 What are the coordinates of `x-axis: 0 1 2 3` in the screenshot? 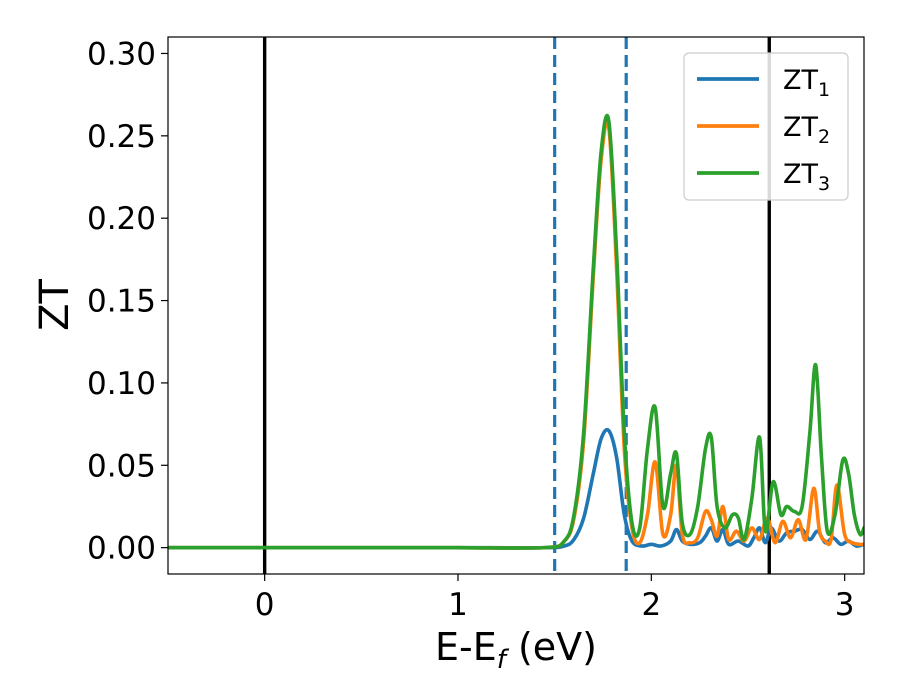 It's located at (555, 598).